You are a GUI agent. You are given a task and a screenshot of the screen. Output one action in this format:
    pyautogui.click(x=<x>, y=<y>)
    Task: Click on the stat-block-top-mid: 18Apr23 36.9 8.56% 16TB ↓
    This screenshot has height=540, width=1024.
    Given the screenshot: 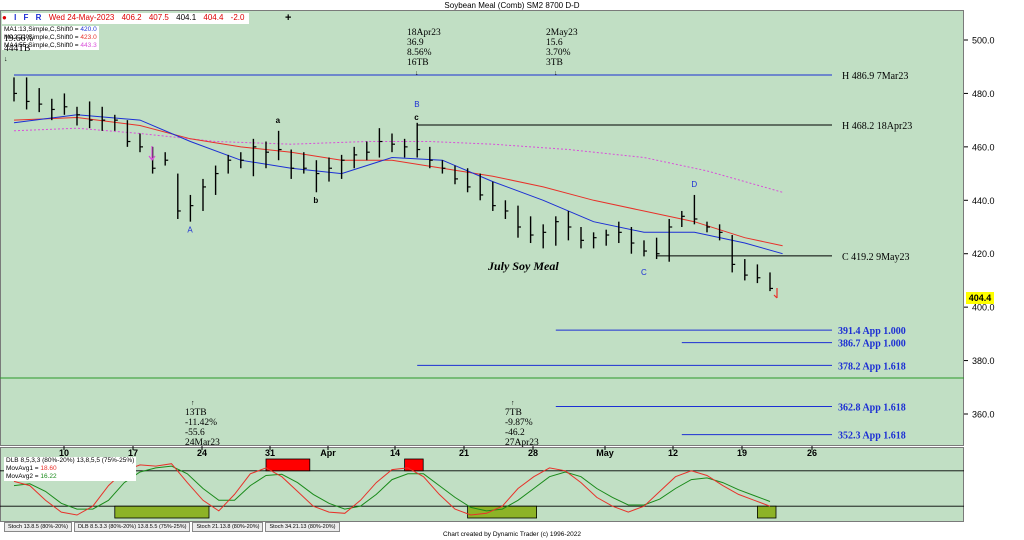 What is the action you would take?
    pyautogui.click(x=424, y=52)
    